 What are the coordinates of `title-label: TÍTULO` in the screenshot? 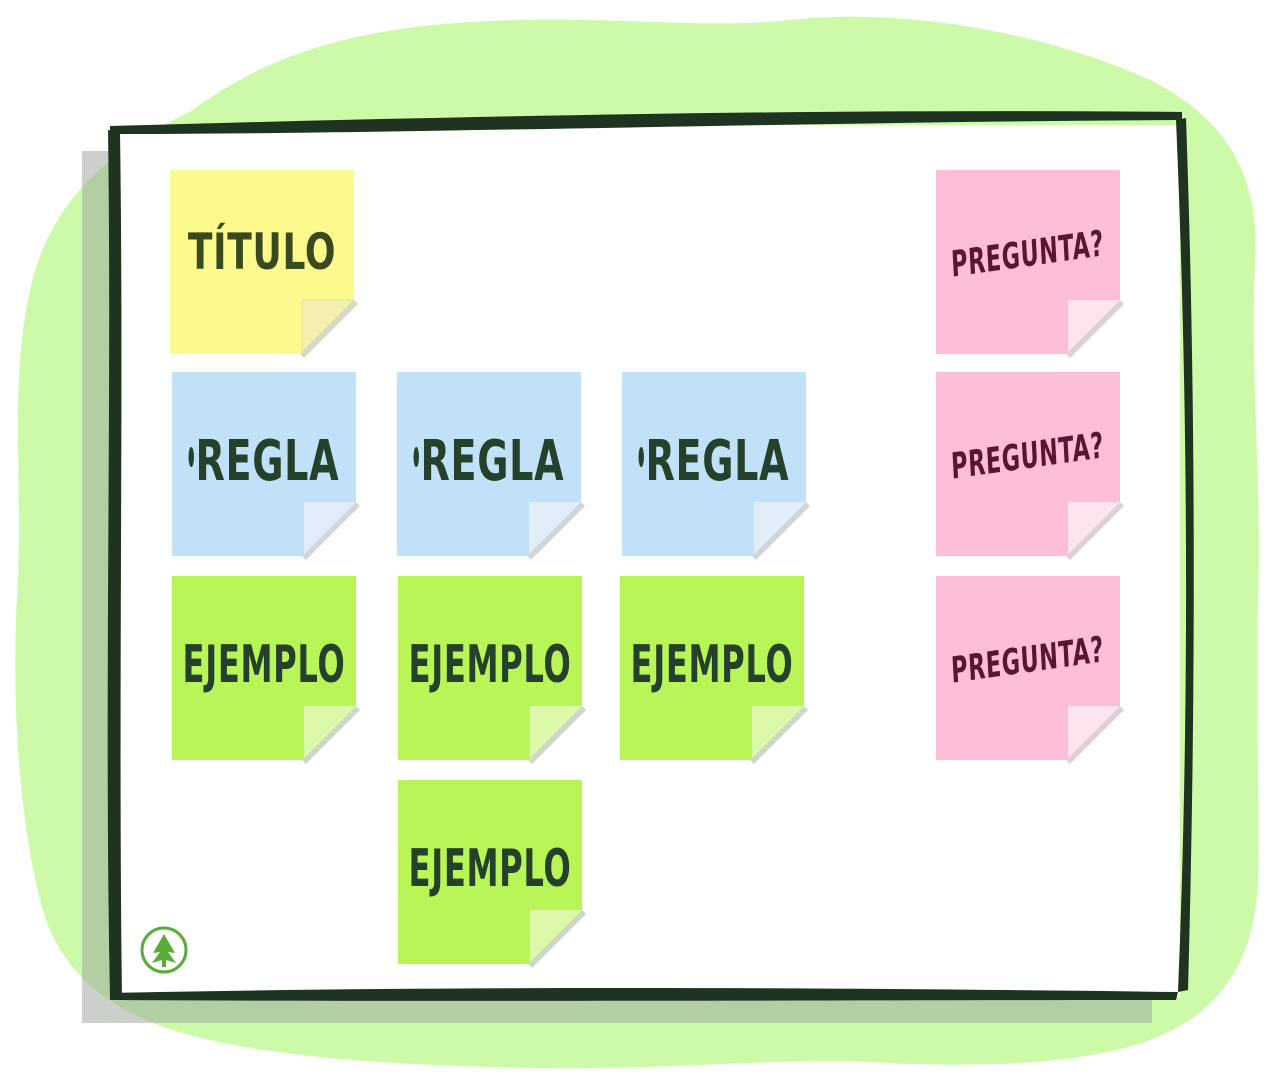 It's located at (262, 252).